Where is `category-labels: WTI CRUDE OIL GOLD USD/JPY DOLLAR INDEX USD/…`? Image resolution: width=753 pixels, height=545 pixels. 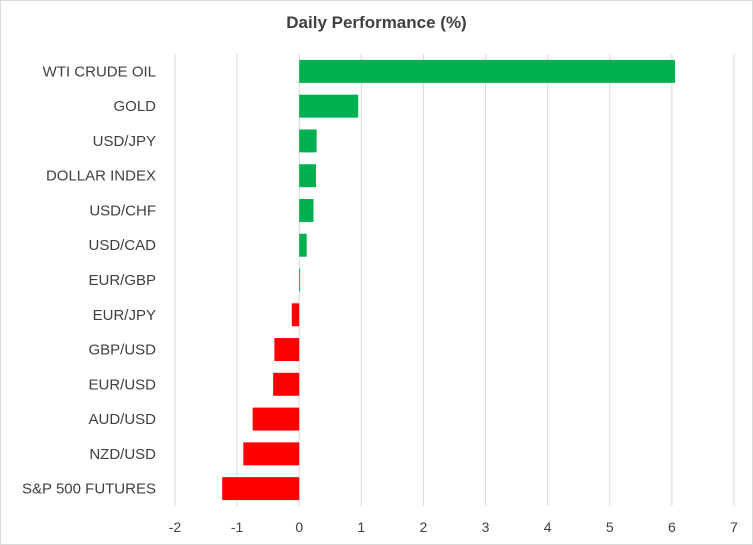
category-labels: WTI CRUDE OIL GOLD USD/JPY DOLLAR INDEX USD/… is located at coordinates (89, 280).